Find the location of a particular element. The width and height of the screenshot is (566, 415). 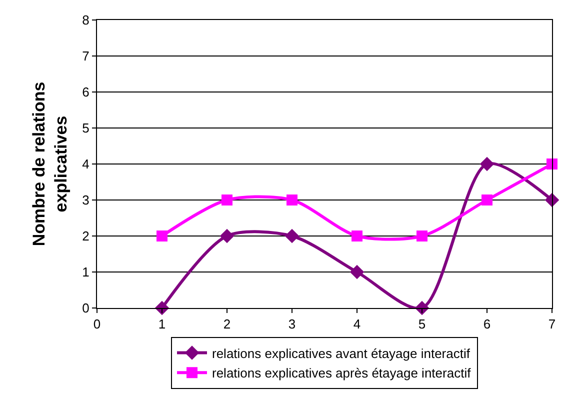

x-tick-label: 7 is located at coordinates (552, 324).